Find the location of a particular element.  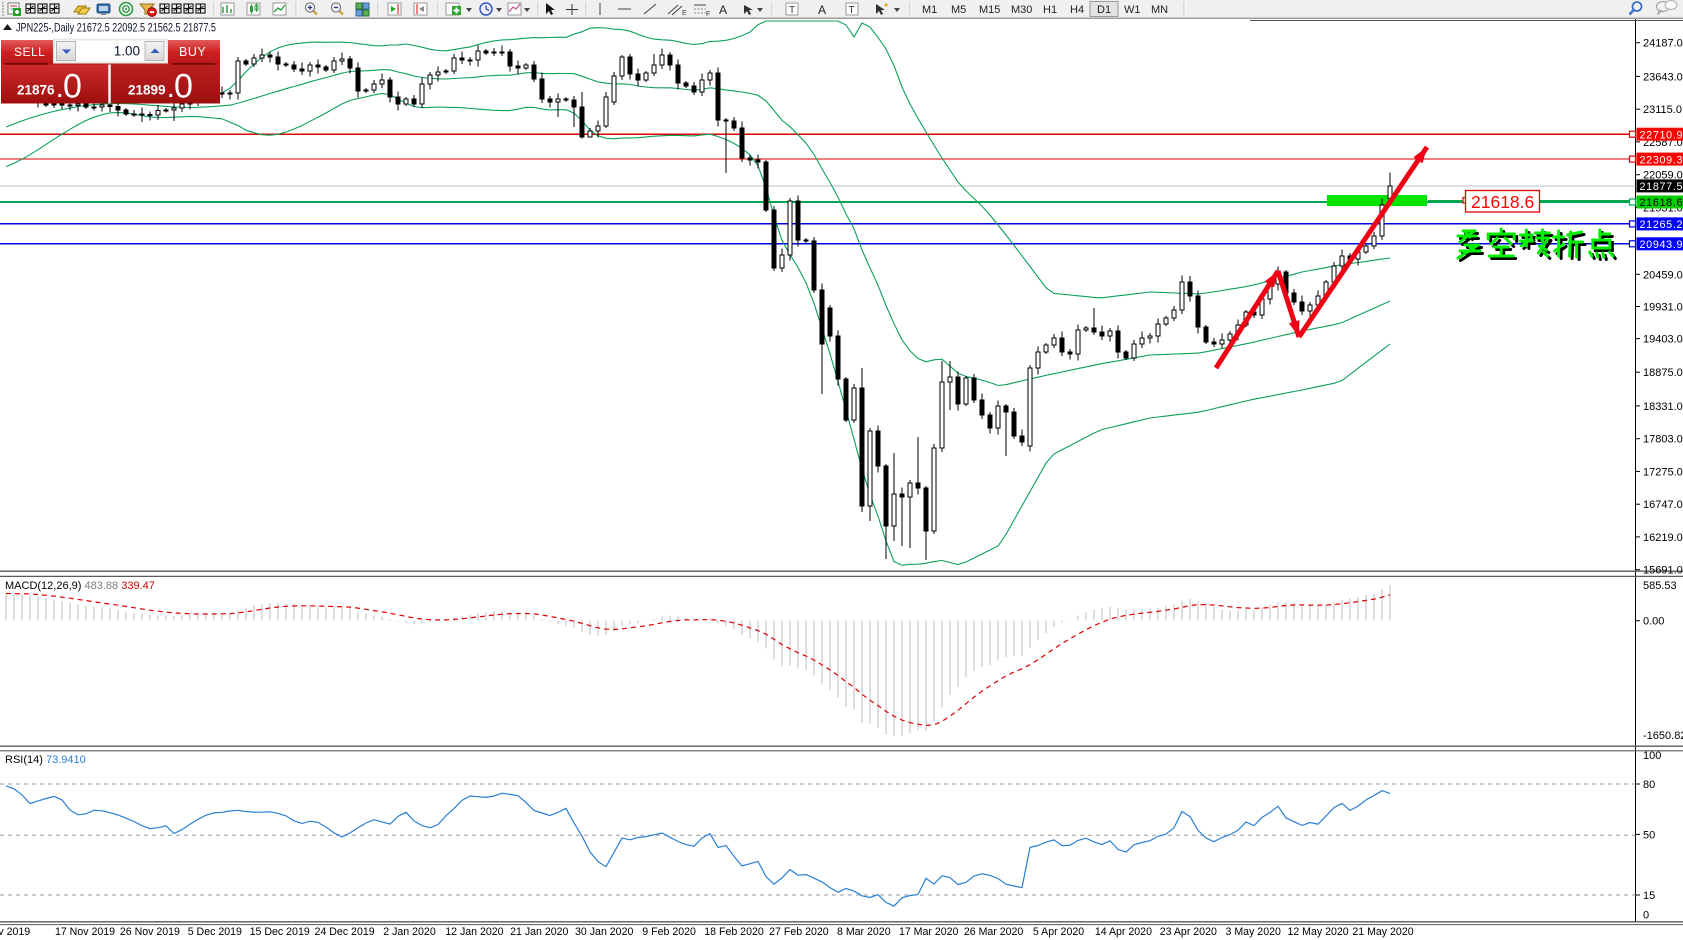

svg-text: 9 Feb 2020 is located at coordinates (669, 932).